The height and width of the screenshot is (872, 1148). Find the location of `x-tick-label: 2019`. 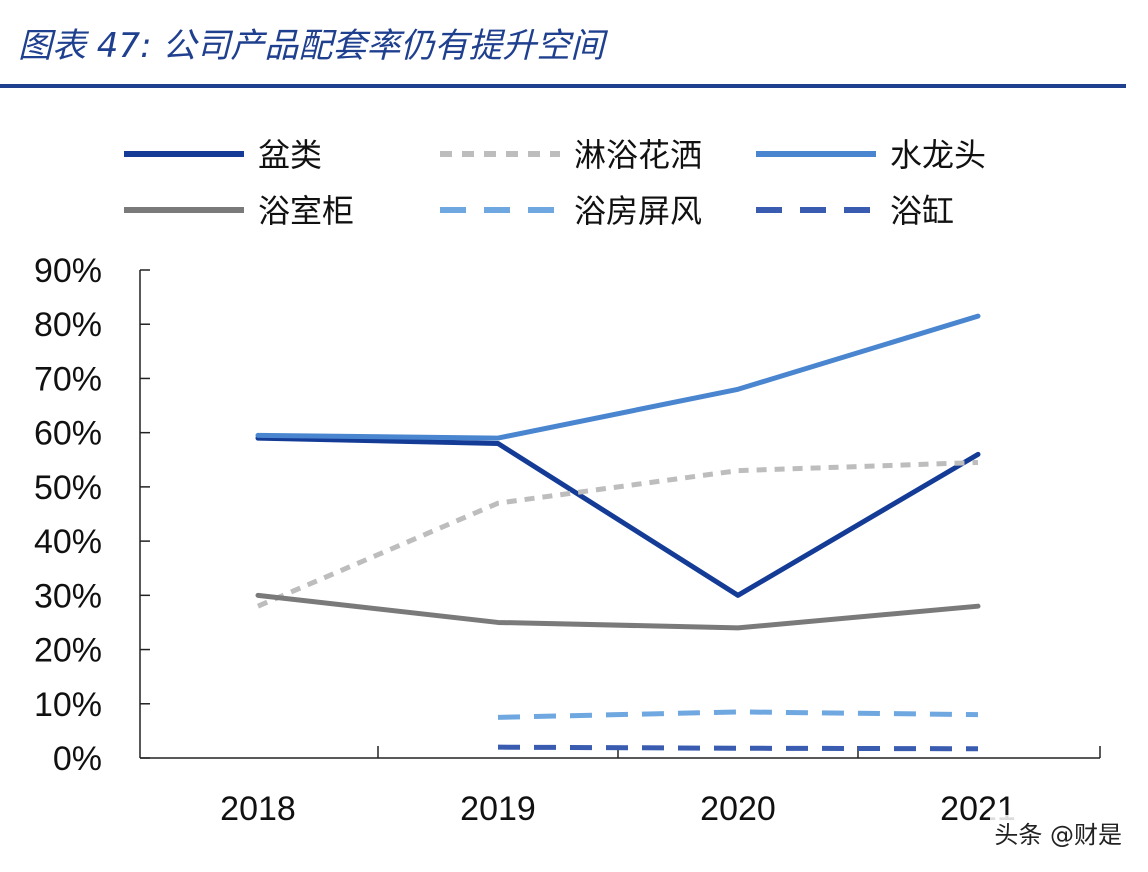

x-tick-label: 2019 is located at coordinates (498, 809).